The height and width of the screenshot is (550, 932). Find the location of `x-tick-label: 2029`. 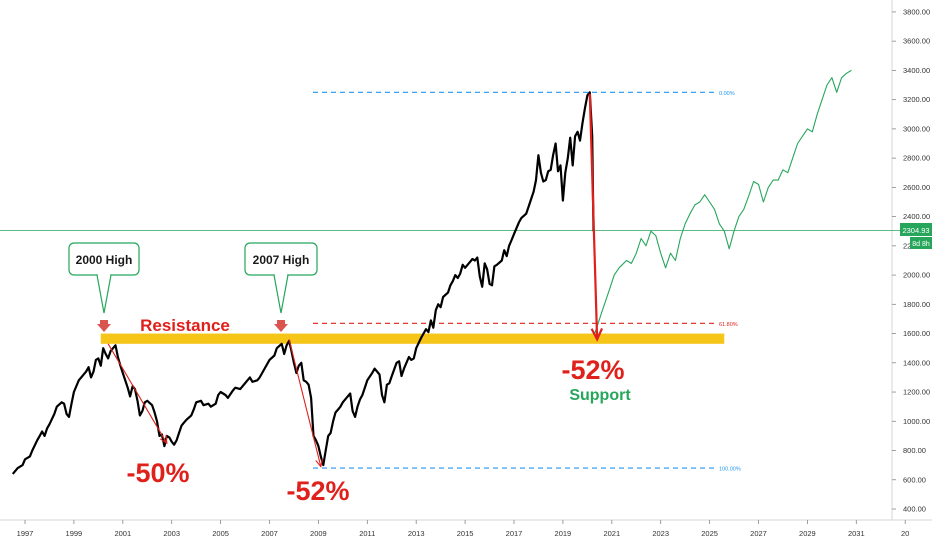

x-tick-label: 2029 is located at coordinates (807, 533).